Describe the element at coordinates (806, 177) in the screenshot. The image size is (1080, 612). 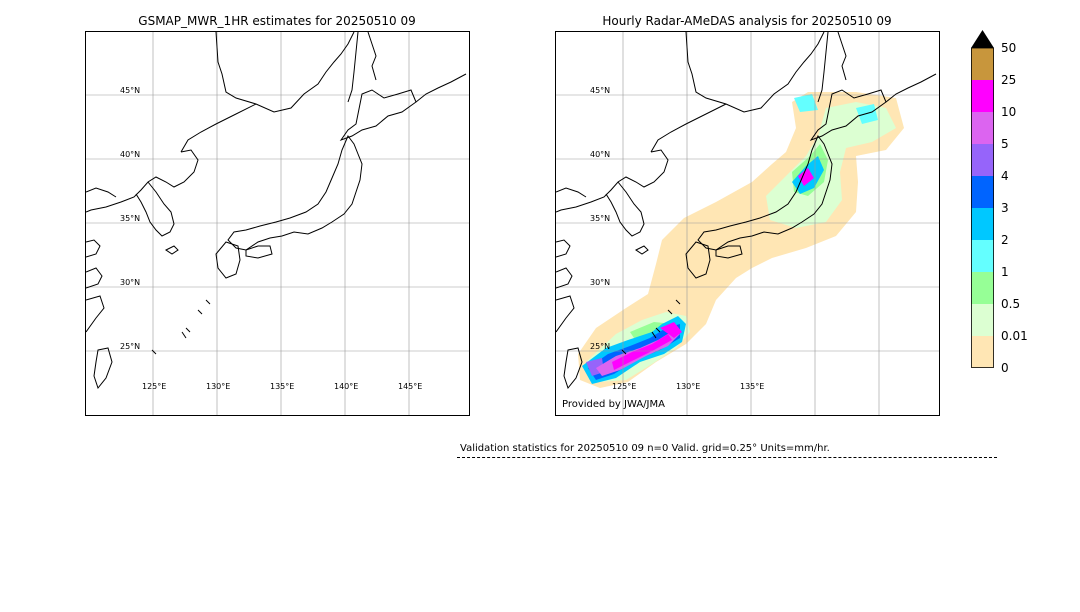
I see `precip-band-25c` at that location.